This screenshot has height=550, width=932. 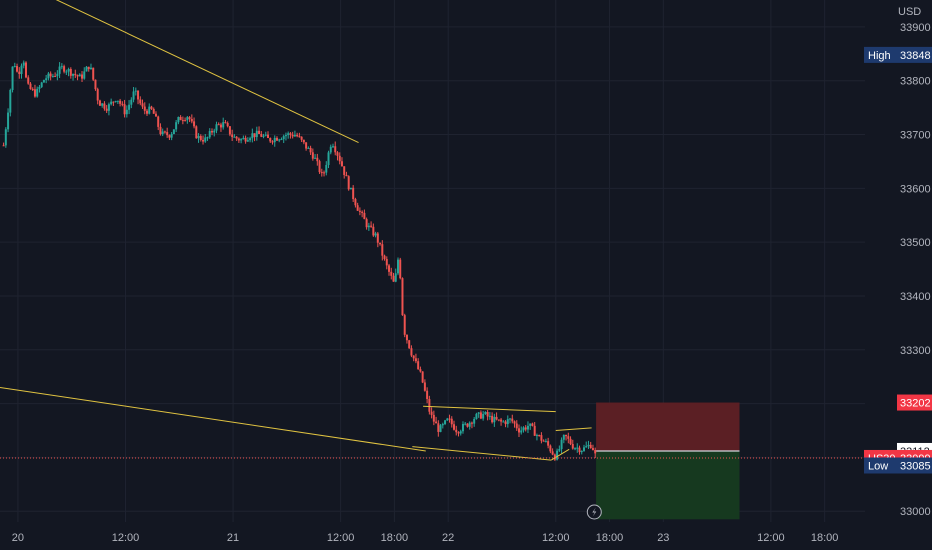 I want to click on y-tick-label: 33800, so click(x=915, y=82).